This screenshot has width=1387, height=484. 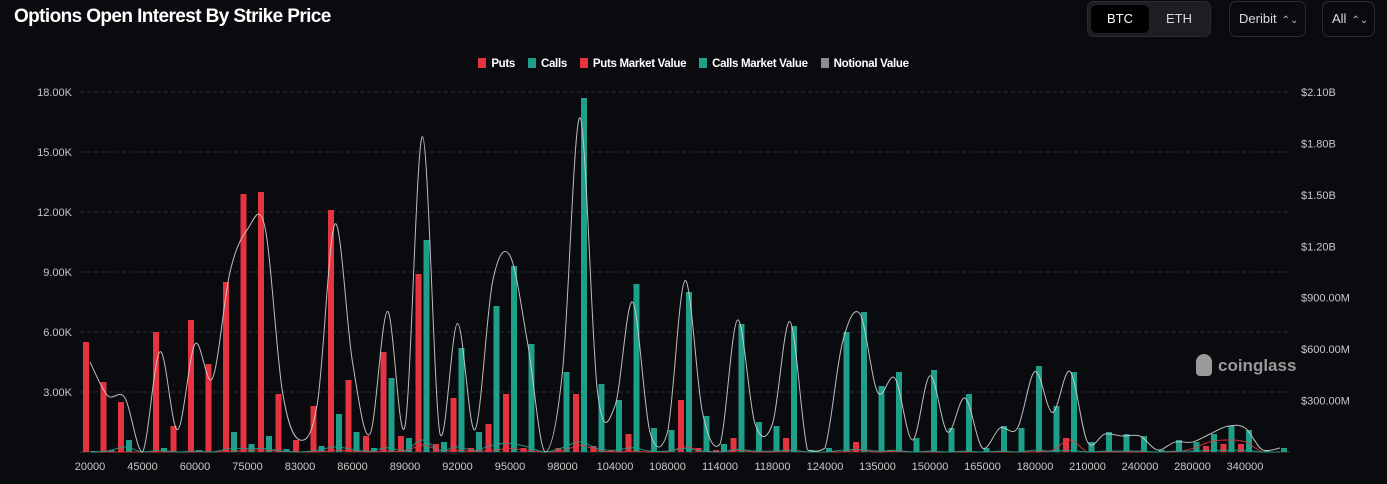 What do you see at coordinates (172, 16) in the screenshot?
I see `page-title: Options Open Interest By Strike Price` at bounding box center [172, 16].